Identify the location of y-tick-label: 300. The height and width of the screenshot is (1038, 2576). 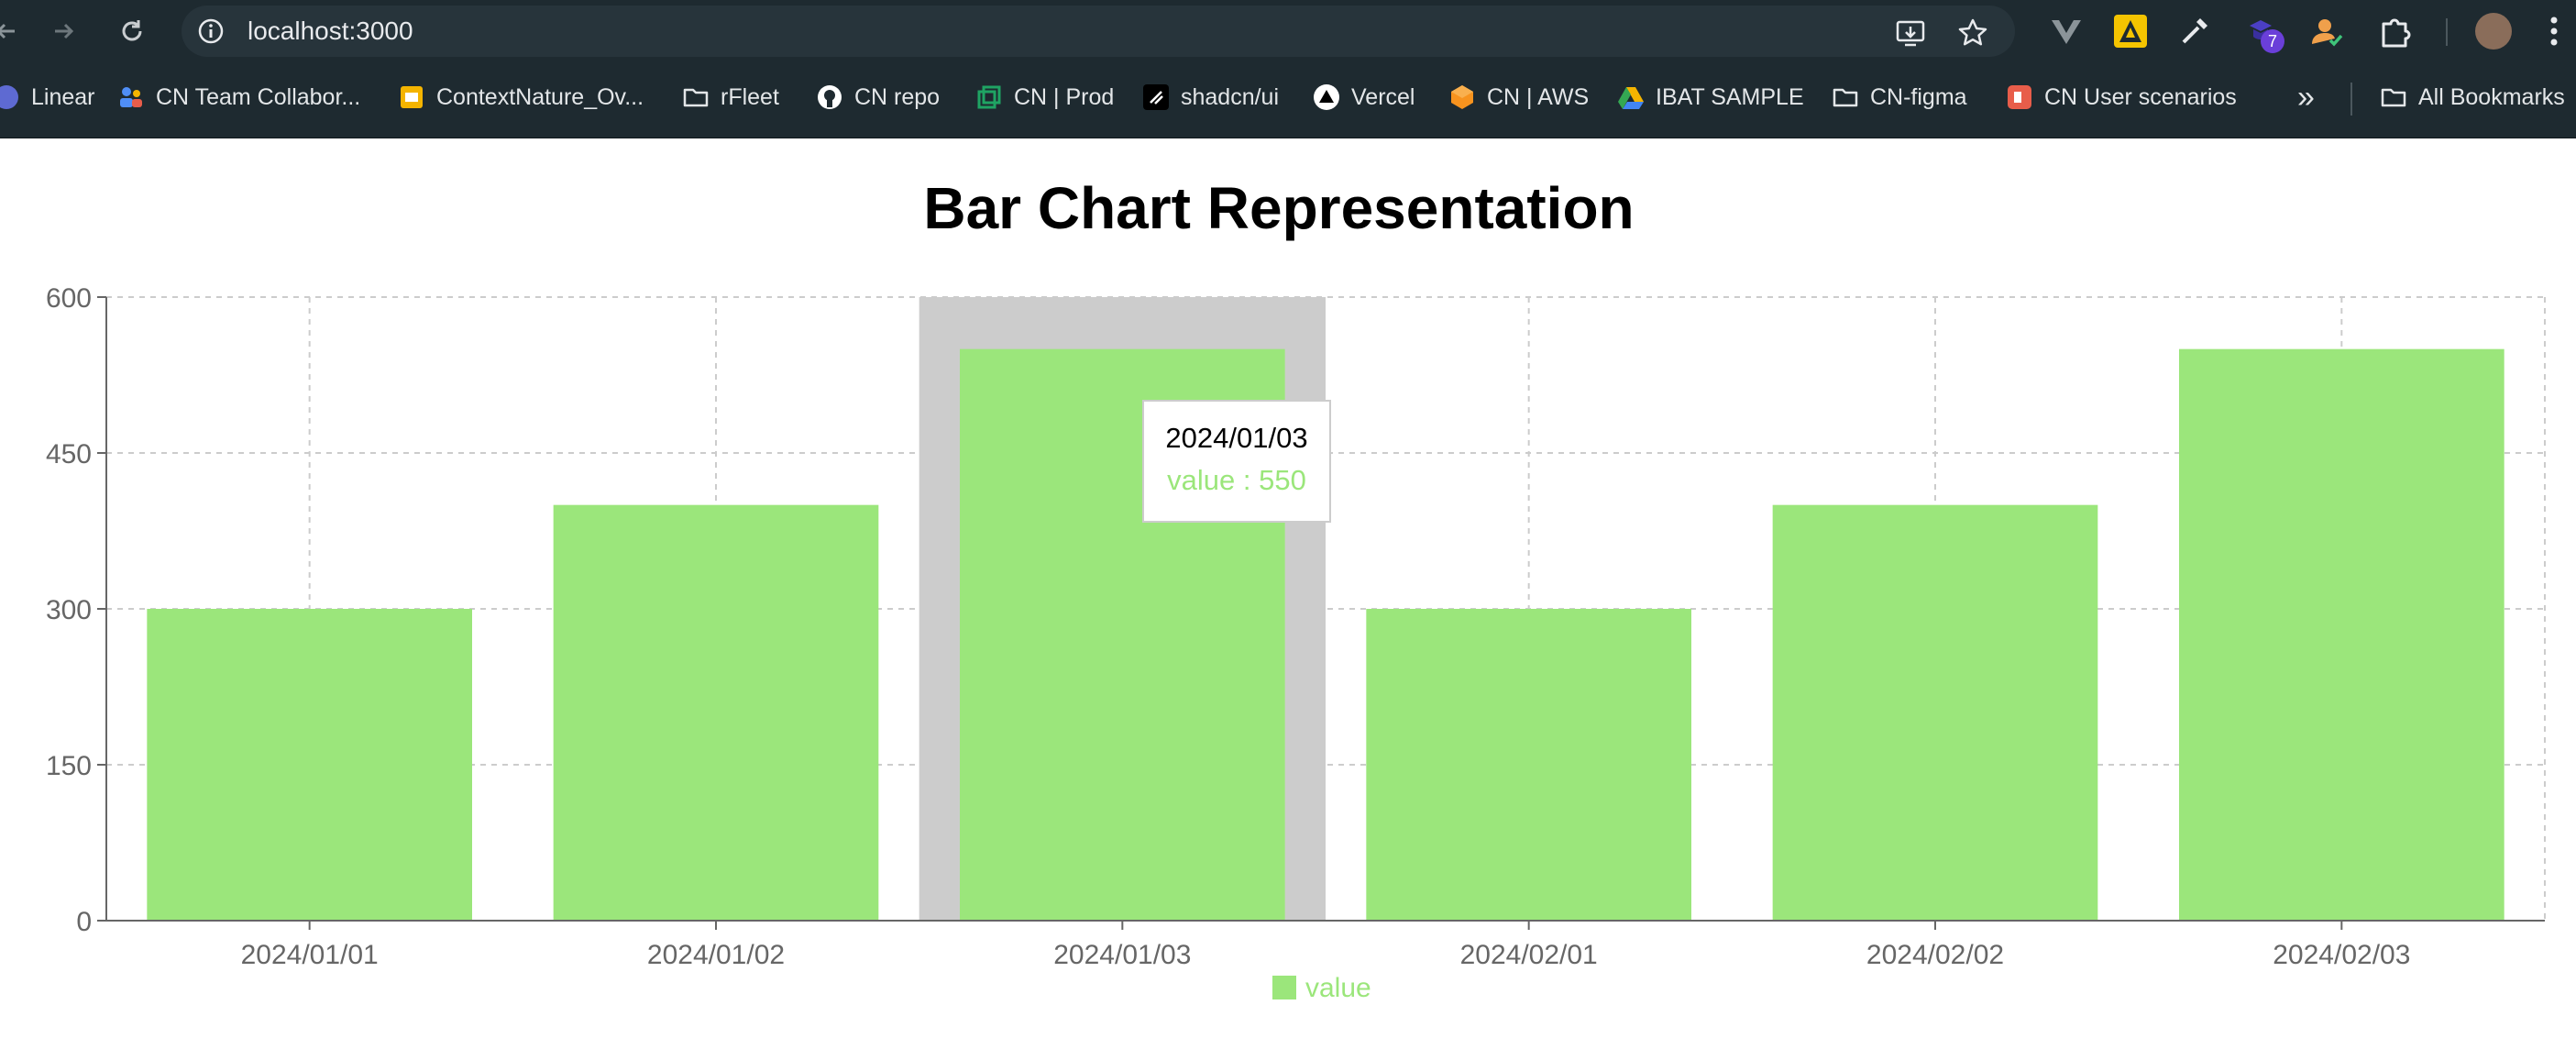
(69, 610).